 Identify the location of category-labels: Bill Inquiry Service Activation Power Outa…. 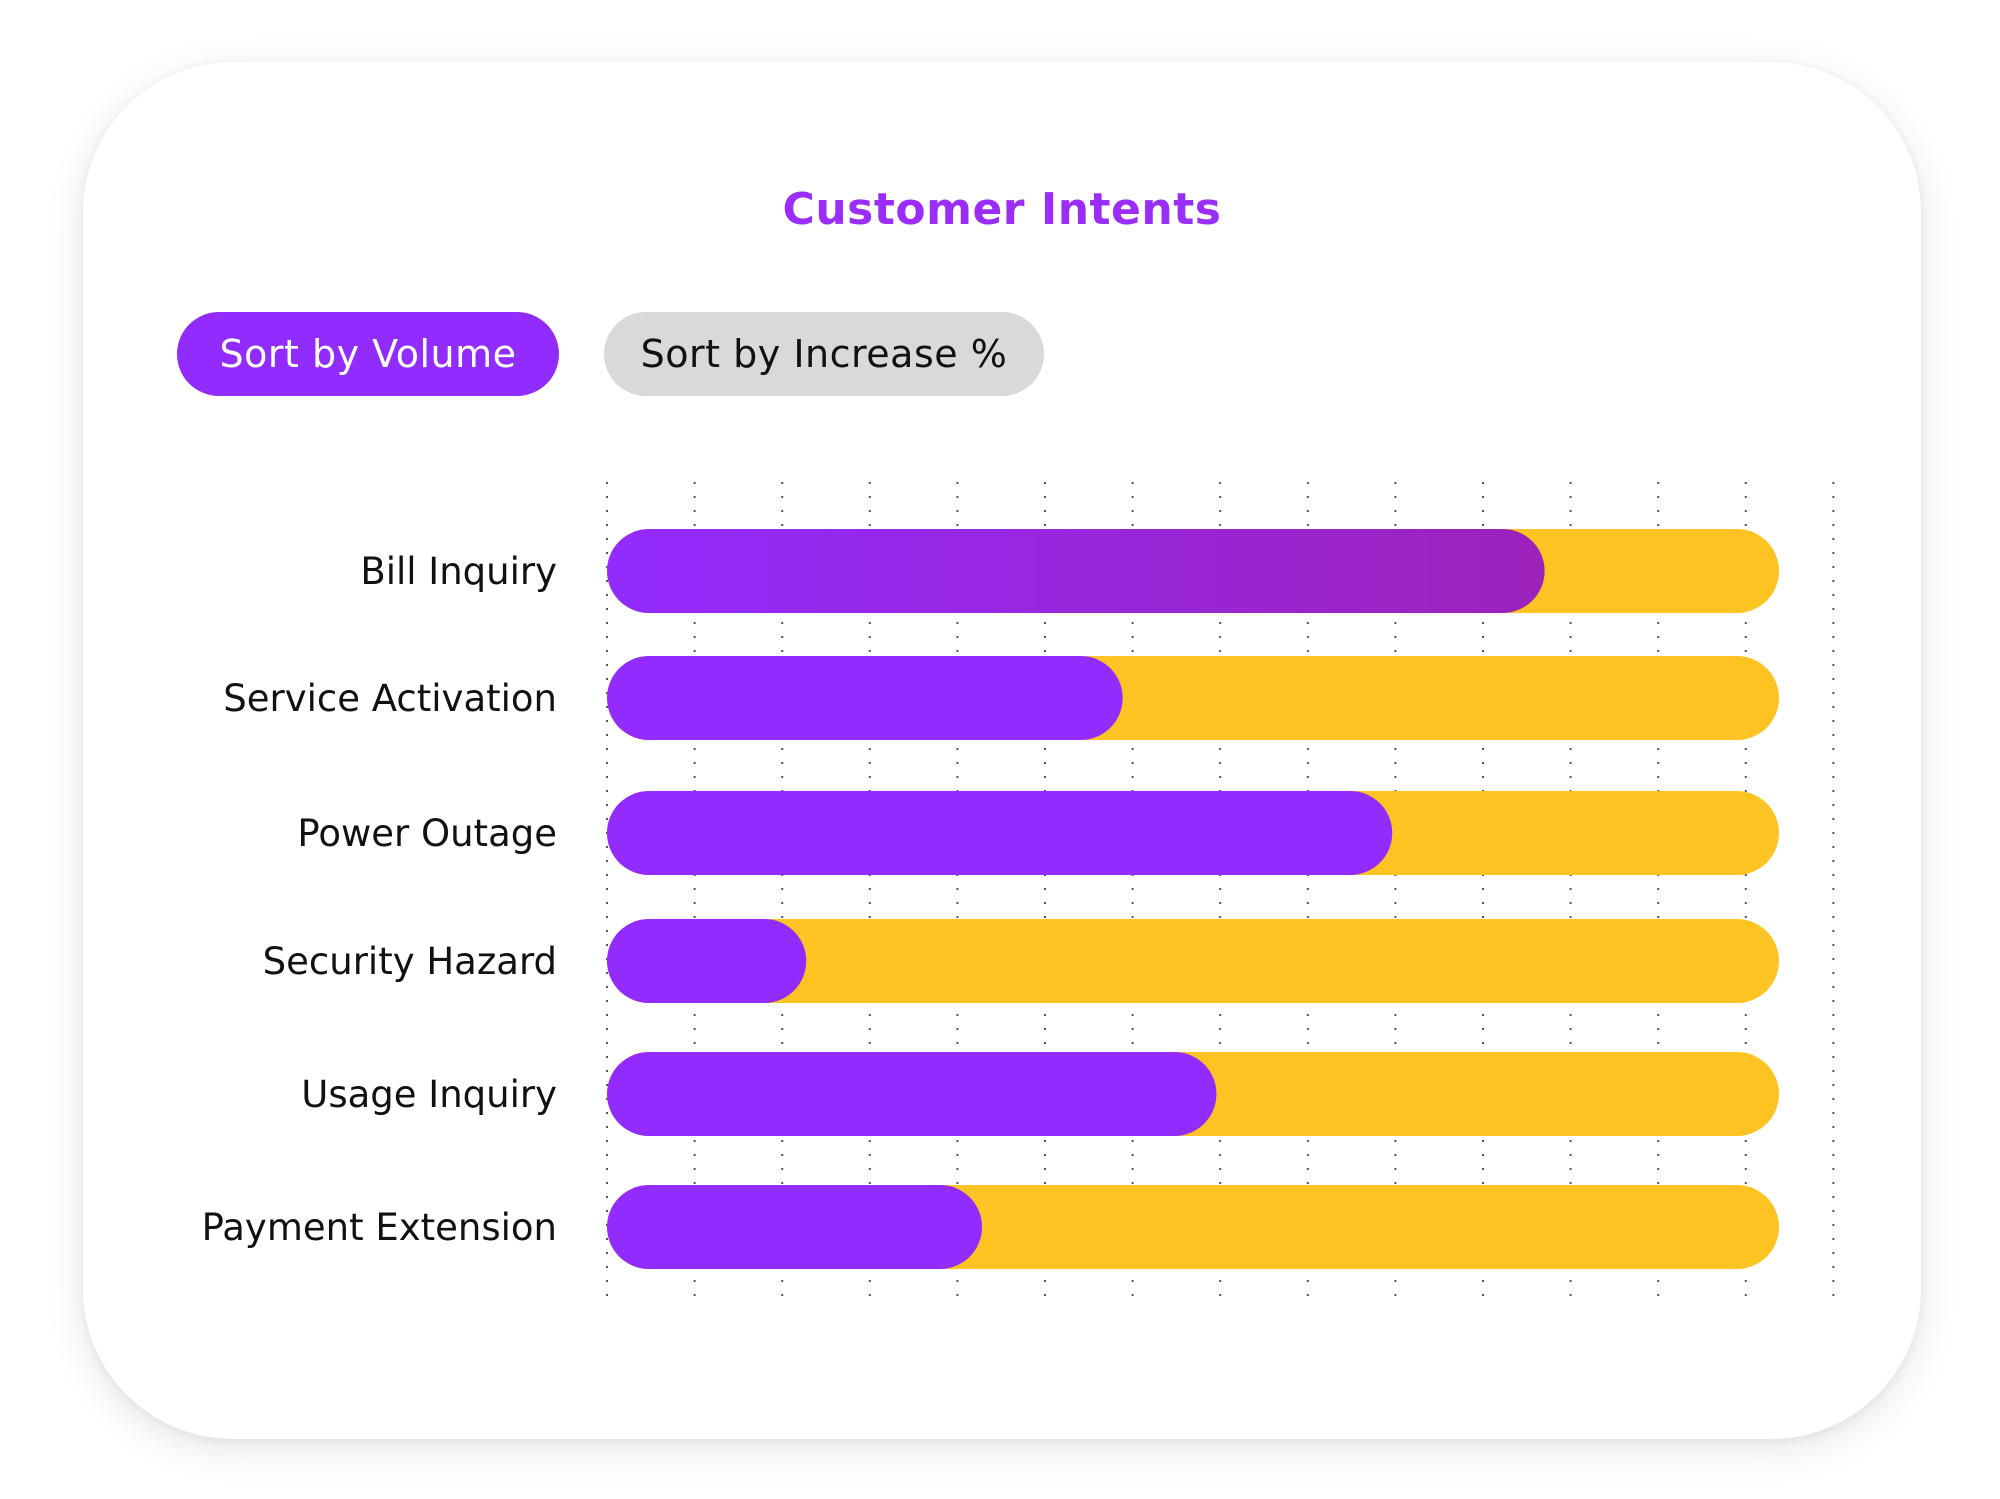
(379, 899).